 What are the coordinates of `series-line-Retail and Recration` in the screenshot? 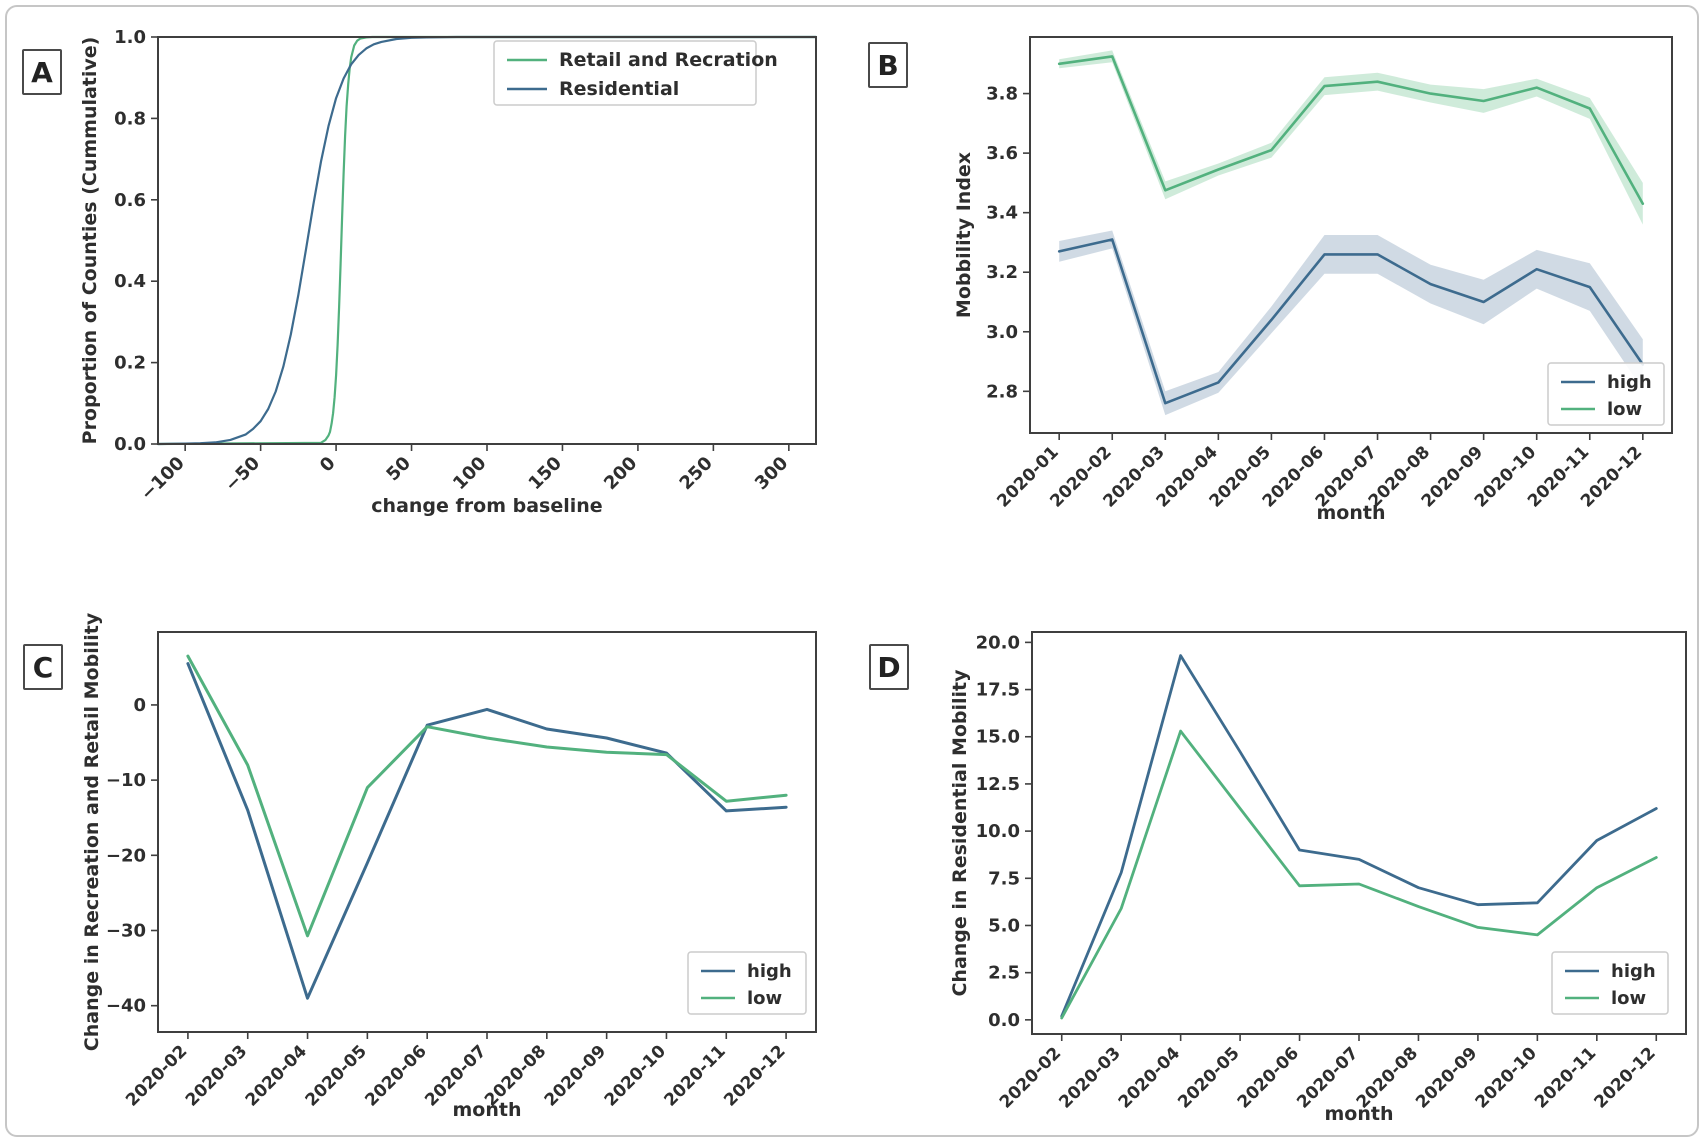 It's located at (487, 240).